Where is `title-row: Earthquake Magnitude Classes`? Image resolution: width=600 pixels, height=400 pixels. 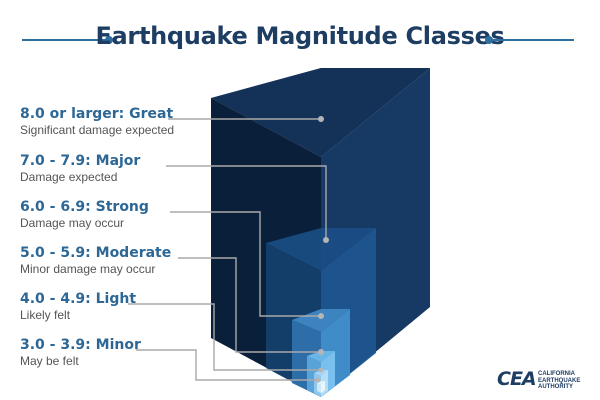
title-row: Earthquake Magnitude Classes is located at coordinates (300, 40).